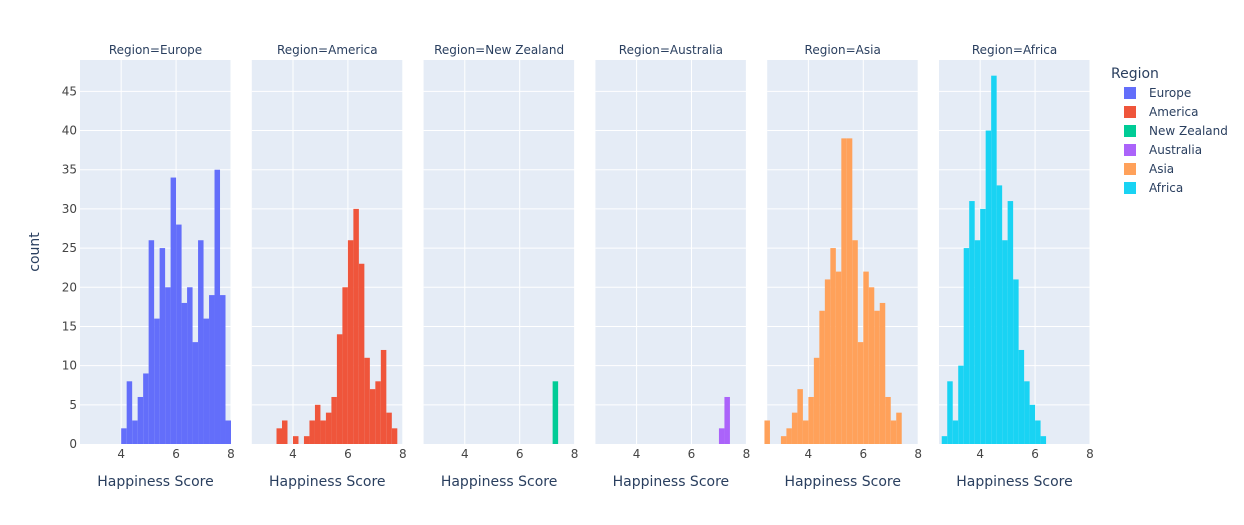 The width and height of the screenshot is (1244, 525). What do you see at coordinates (157, 266) in the screenshot?
I see `facet-panel-0: Region=Europe 4 6 8 Happiness Score` at bounding box center [157, 266].